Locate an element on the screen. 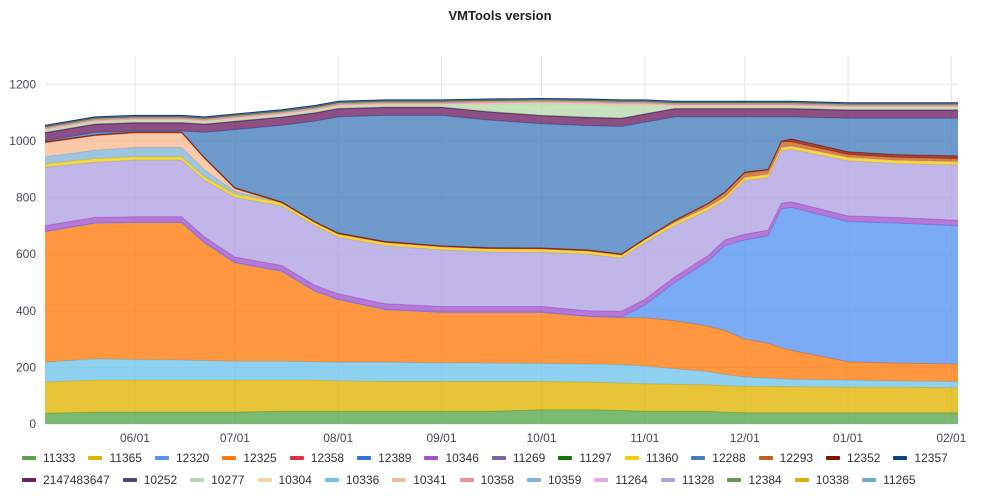 The image size is (1000, 500). legend-item: 12320 is located at coordinates (182, 458).